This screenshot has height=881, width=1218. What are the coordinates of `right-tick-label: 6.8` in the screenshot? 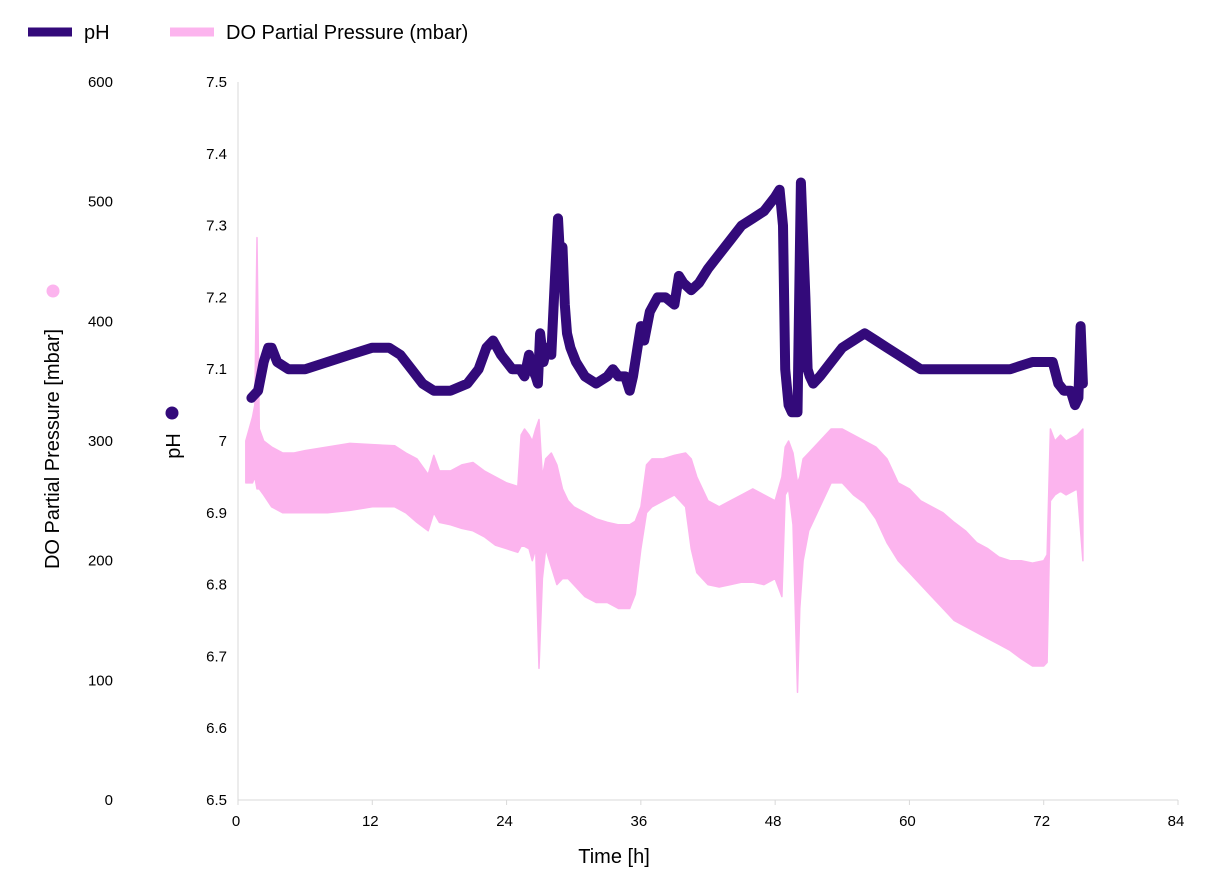 It's located at (216, 585).